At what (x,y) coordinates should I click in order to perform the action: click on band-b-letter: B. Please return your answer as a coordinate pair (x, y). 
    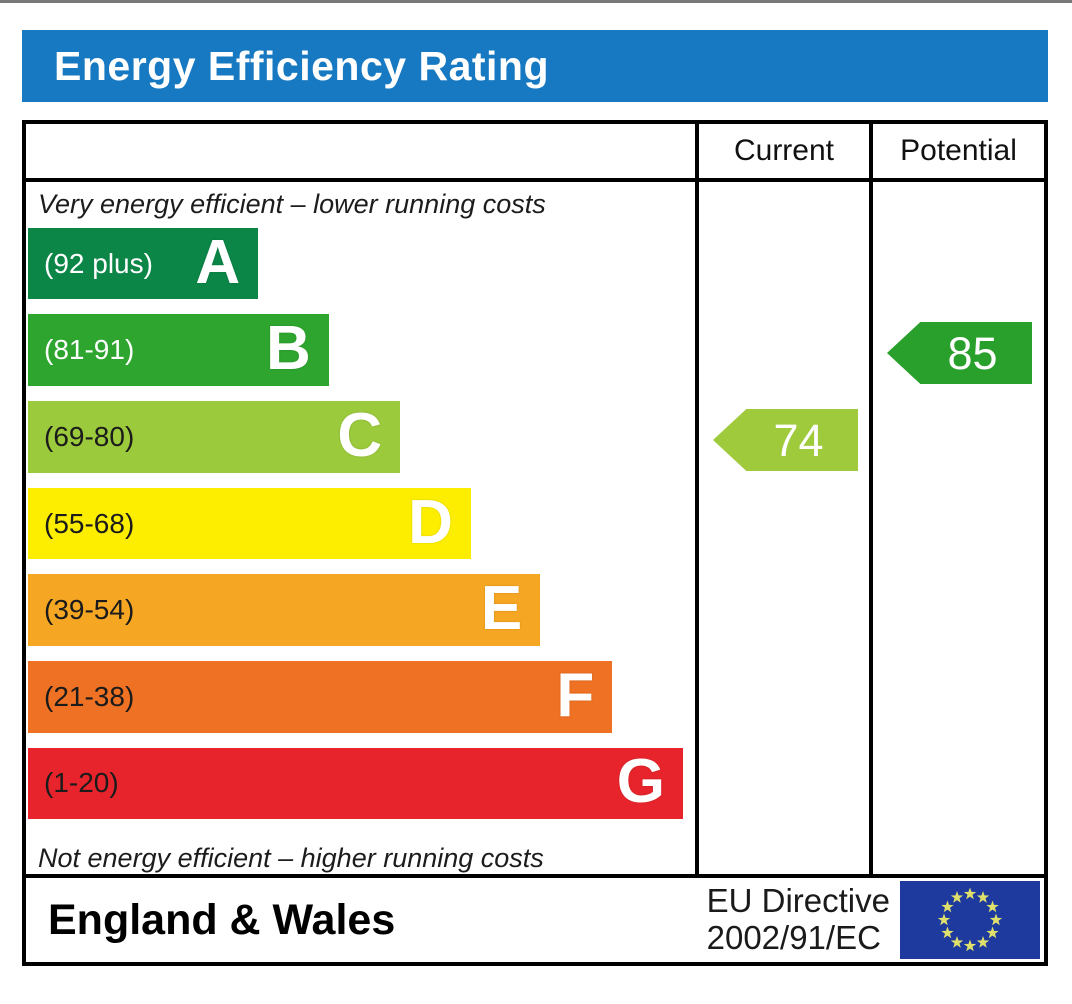
    Looking at the image, I should click on (288, 349).